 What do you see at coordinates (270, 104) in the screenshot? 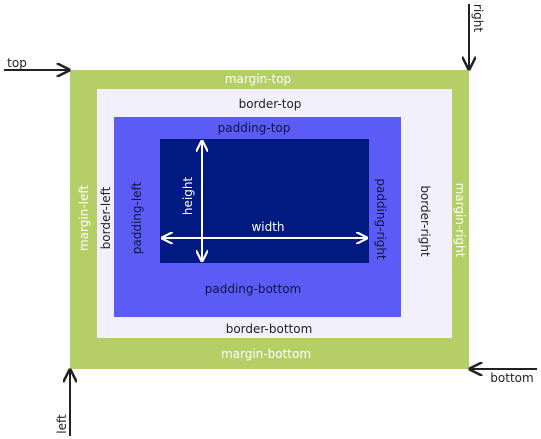
I see `border-top-label: border-top` at bounding box center [270, 104].